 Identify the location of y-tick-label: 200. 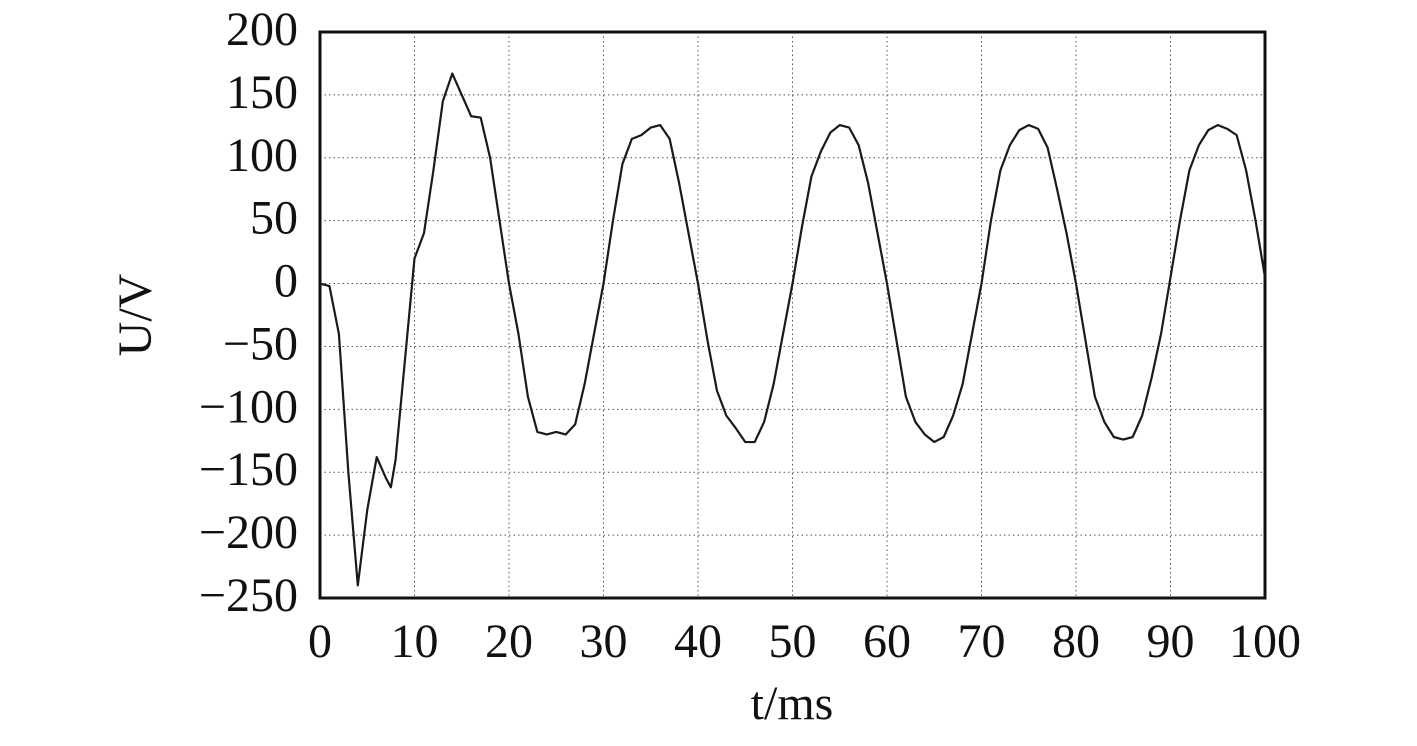
(262, 29).